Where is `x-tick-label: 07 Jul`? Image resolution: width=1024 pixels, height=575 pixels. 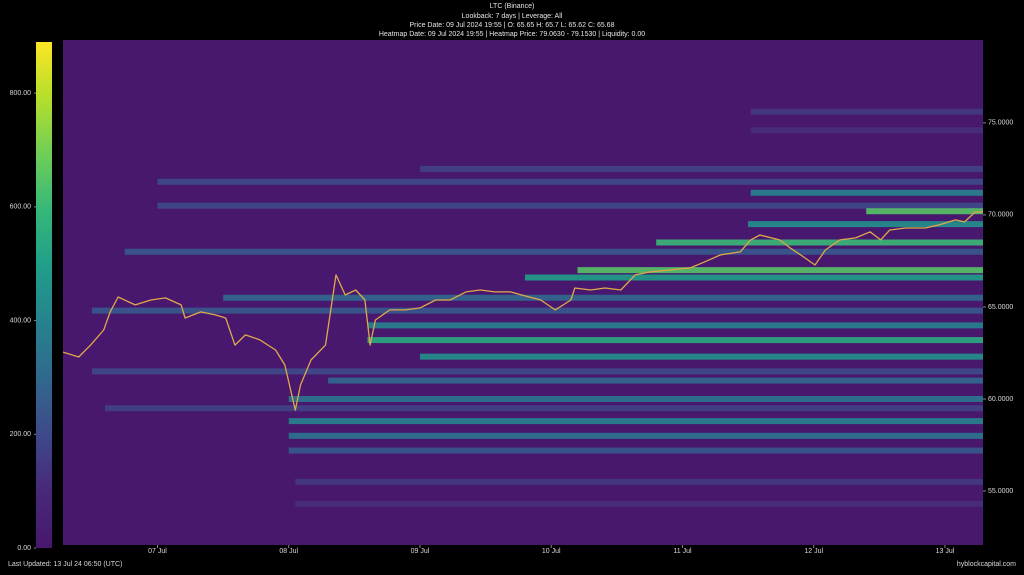 x-tick-label: 07 Jul is located at coordinates (157, 551).